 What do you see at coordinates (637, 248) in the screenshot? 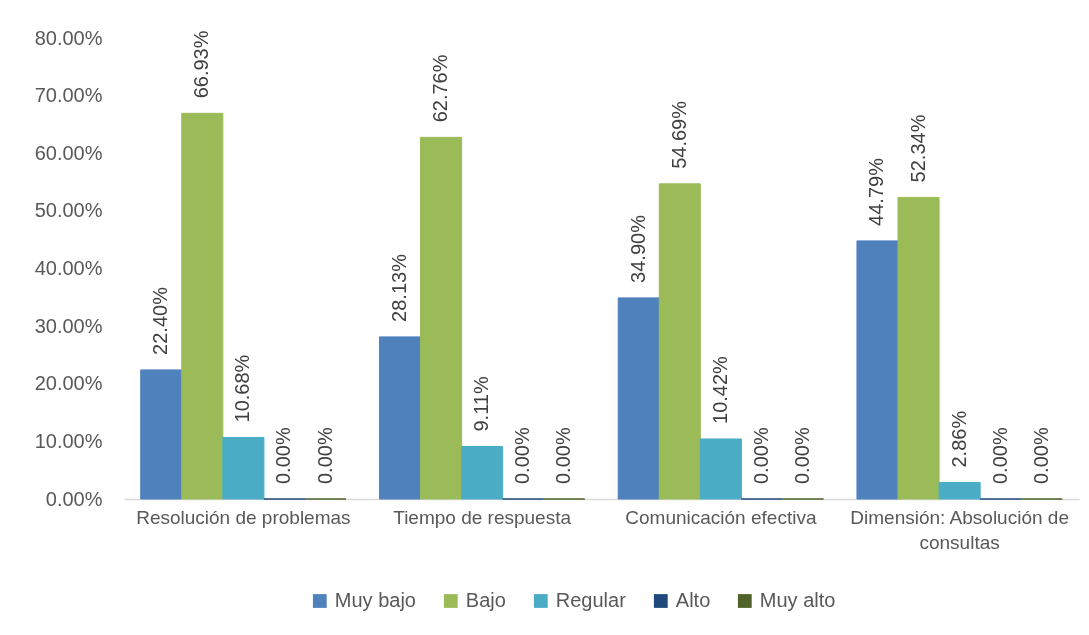
I see `data-label: 34.90%` at bounding box center [637, 248].